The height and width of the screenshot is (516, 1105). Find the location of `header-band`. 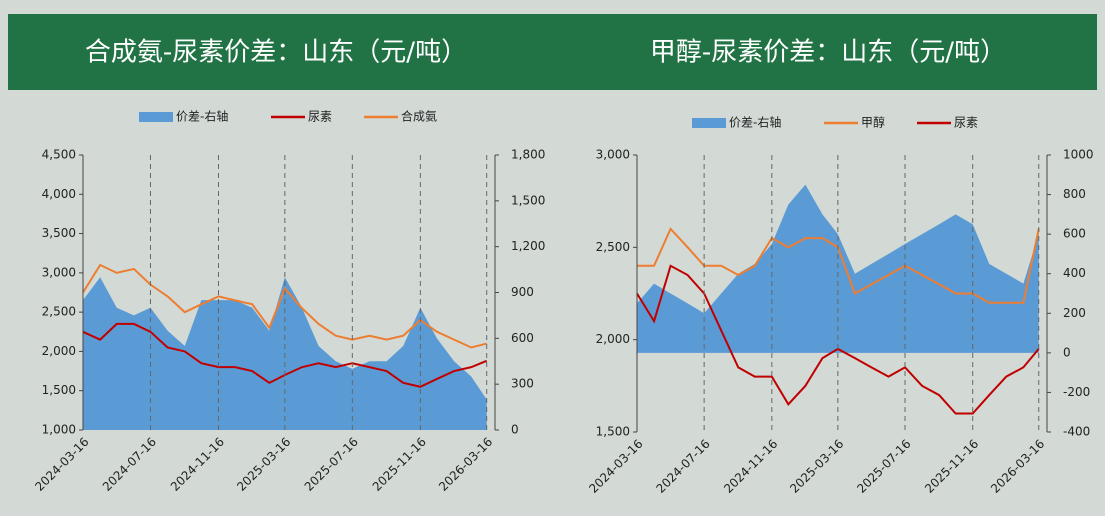

header-band is located at coordinates (552, 52).